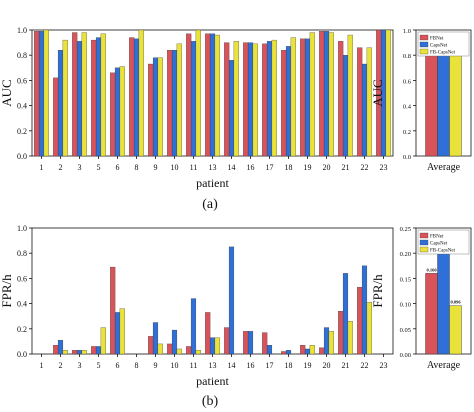 The width and height of the screenshot is (474, 412). I want to click on x-tick-label: 17, so click(270, 365).